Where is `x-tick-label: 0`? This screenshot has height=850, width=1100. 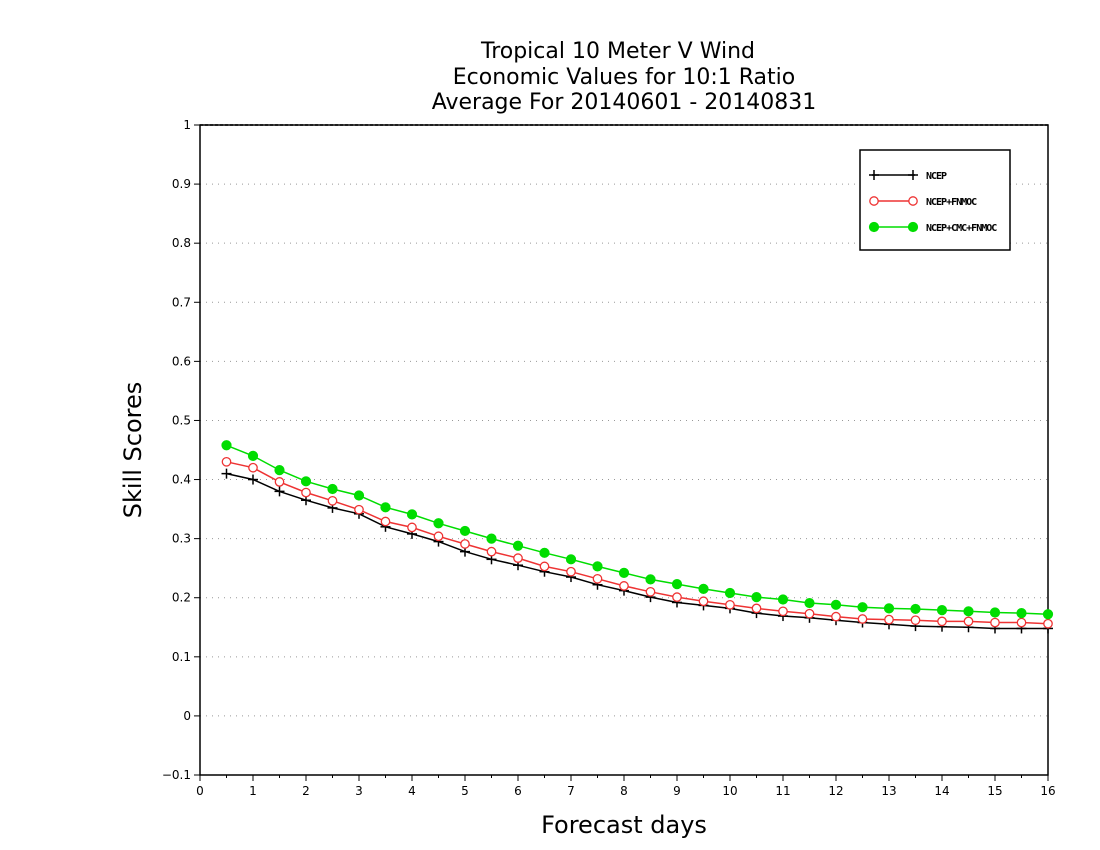 x-tick-label: 0 is located at coordinates (200, 791).